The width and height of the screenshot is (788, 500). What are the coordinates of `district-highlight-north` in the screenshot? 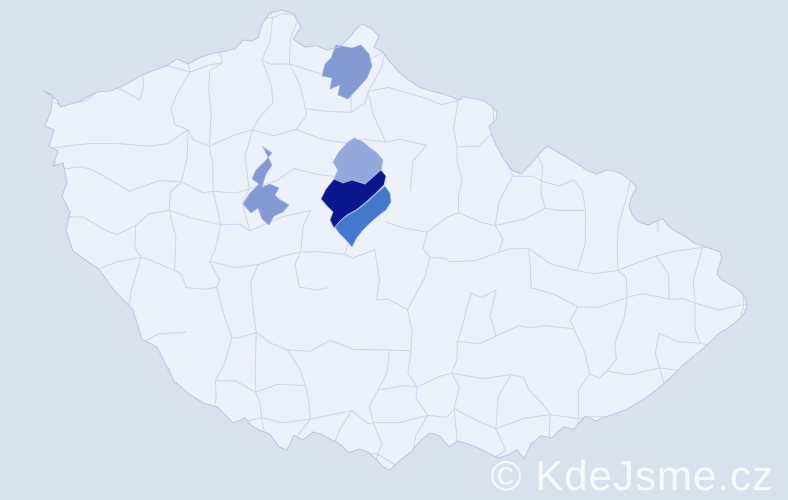 It's located at (347, 72).